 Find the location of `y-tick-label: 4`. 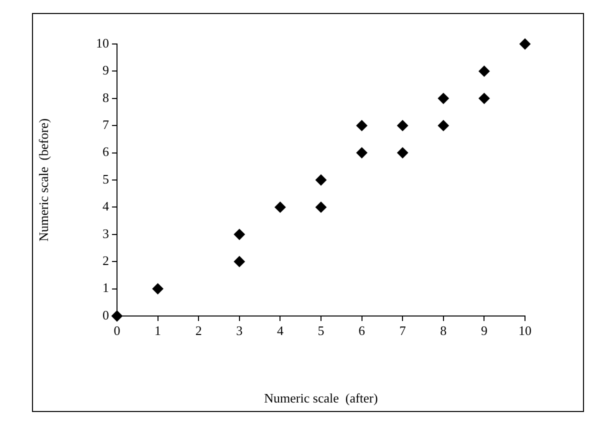

y-tick-label: 4 is located at coordinates (106, 206).